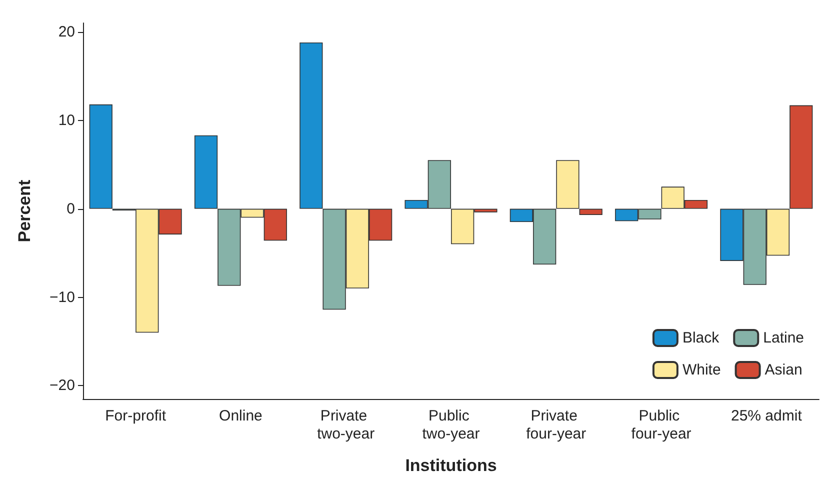 Image resolution: width=832 pixels, height=487 pixels. What do you see at coordinates (661, 425) in the screenshot?
I see `x-tick-label: Public four-year` at bounding box center [661, 425].